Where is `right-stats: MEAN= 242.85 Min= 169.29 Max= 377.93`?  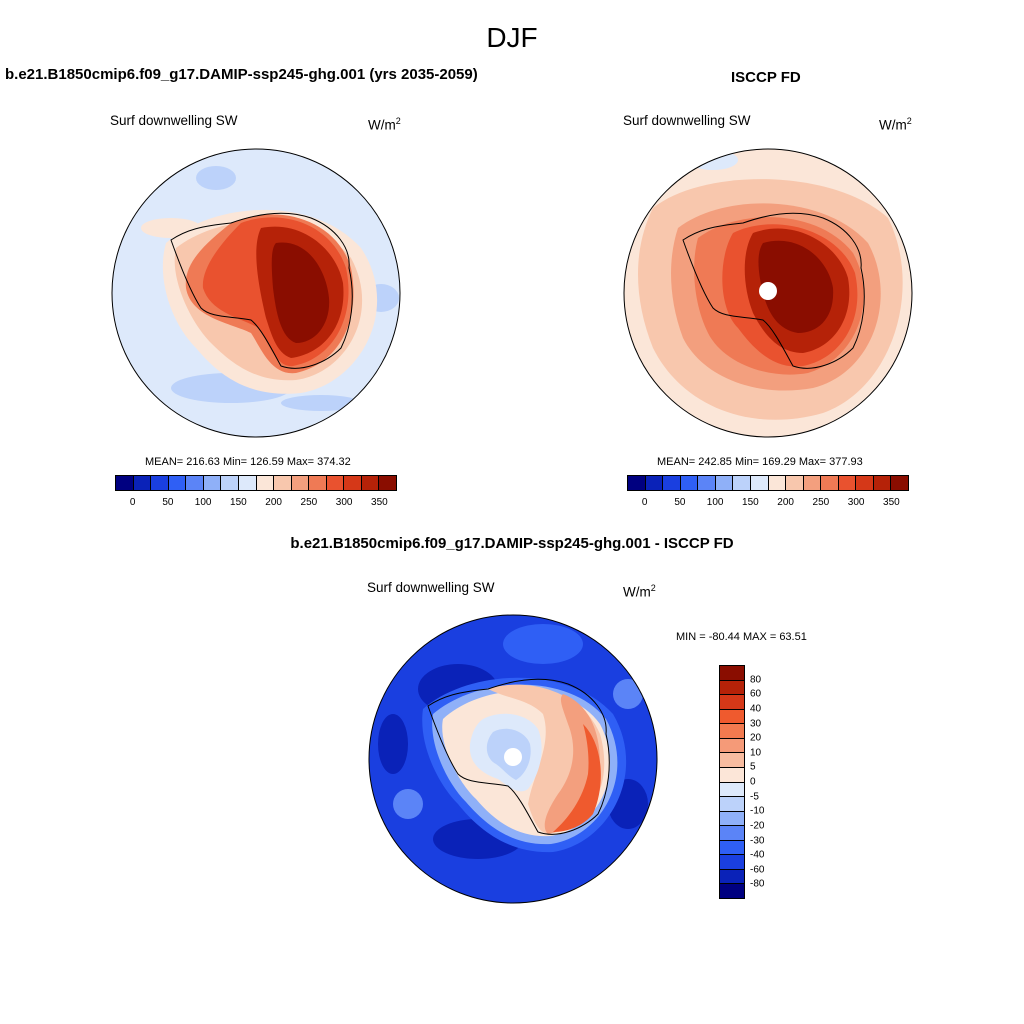
right-stats: MEAN= 242.85 Min= 169.29 Max= 377.93 is located at coordinates (760, 462).